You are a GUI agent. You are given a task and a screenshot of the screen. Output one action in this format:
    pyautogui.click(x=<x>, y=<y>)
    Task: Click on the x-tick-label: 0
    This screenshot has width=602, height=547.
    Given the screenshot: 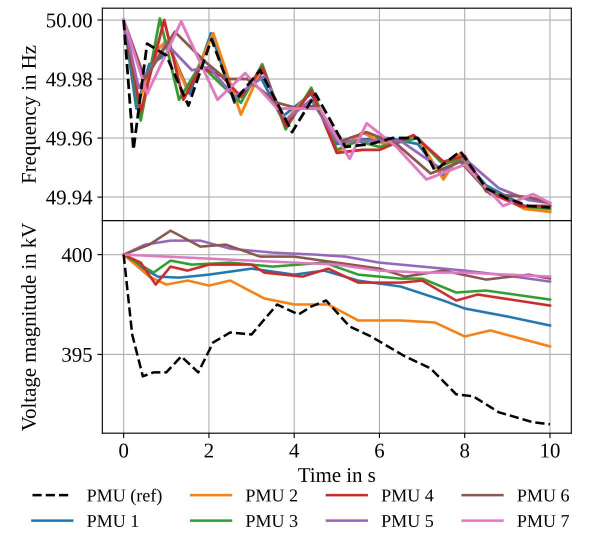 What is the action you would take?
    pyautogui.click(x=123, y=451)
    